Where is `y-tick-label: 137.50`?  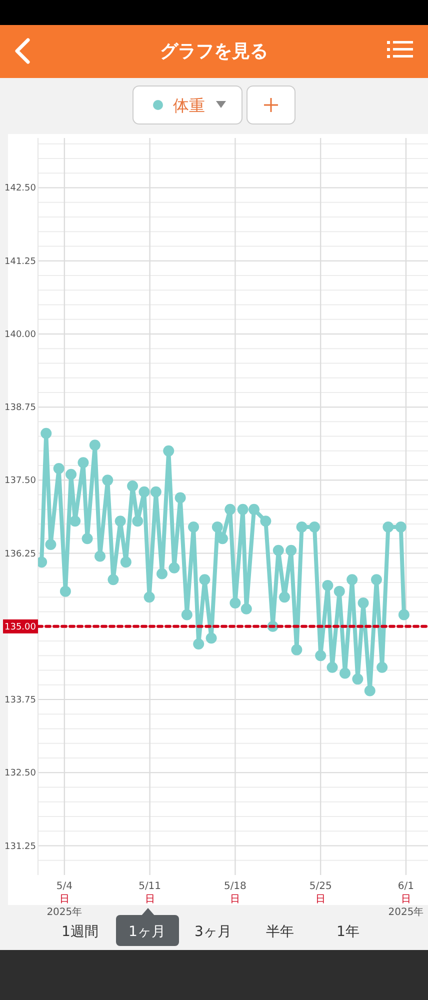 y-tick-label: 137.50 is located at coordinates (20, 481).